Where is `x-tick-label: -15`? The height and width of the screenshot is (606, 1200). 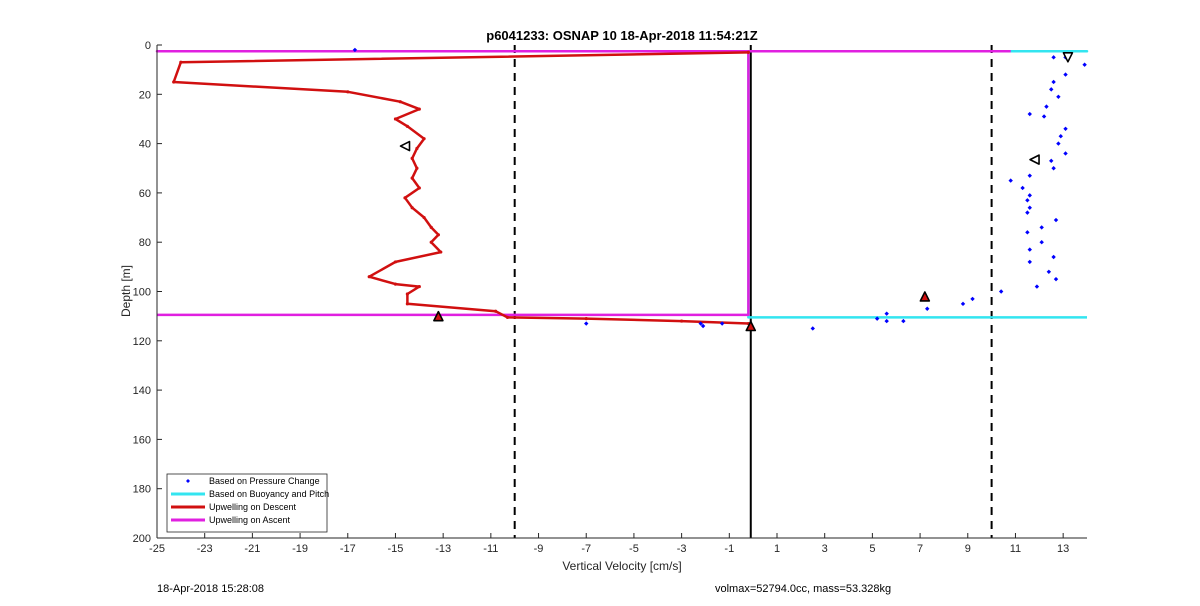 x-tick-label: -15 is located at coordinates (396, 549).